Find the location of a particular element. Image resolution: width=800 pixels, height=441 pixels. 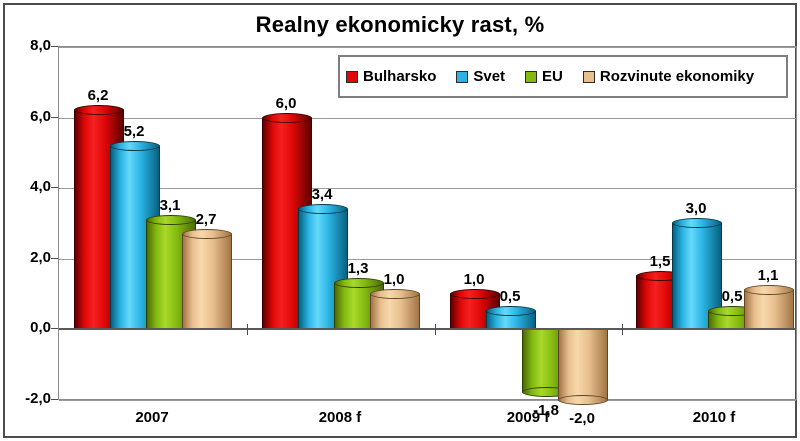

legend-swatch-svet is located at coordinates (462, 76).